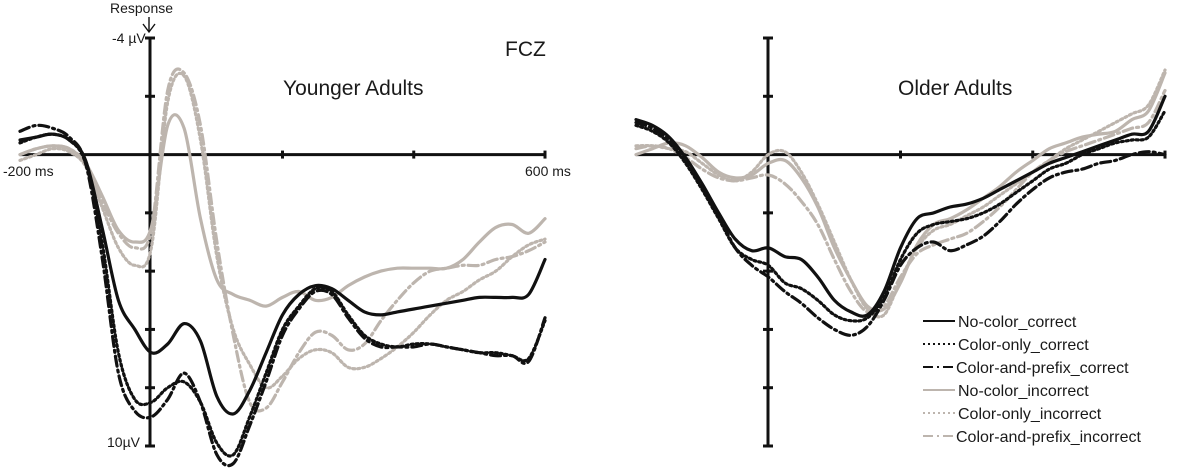 This screenshot has height=472, width=1181. Describe the element at coordinates (1023, 391) in the screenshot. I see `legend-label: No-color_incorrect` at that location.